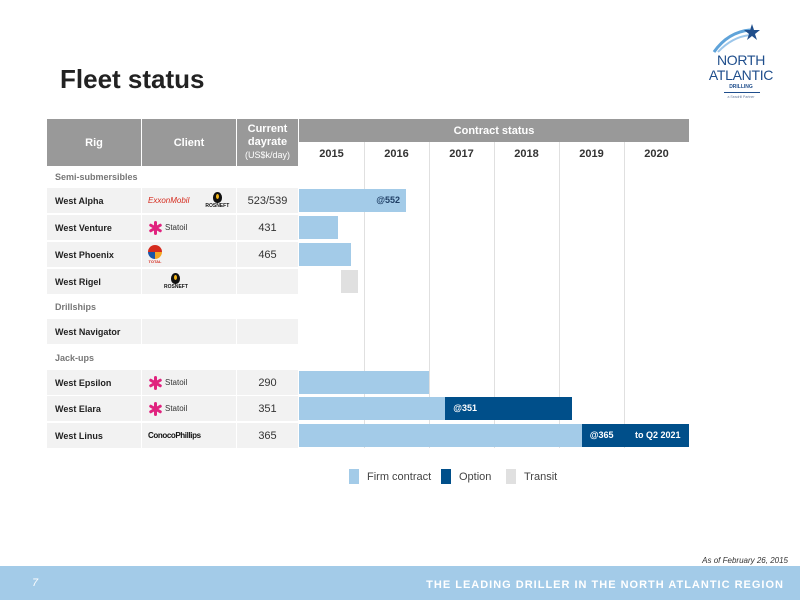  I want to click on client-cell-west-epsilon: Statoil, so click(189, 382).